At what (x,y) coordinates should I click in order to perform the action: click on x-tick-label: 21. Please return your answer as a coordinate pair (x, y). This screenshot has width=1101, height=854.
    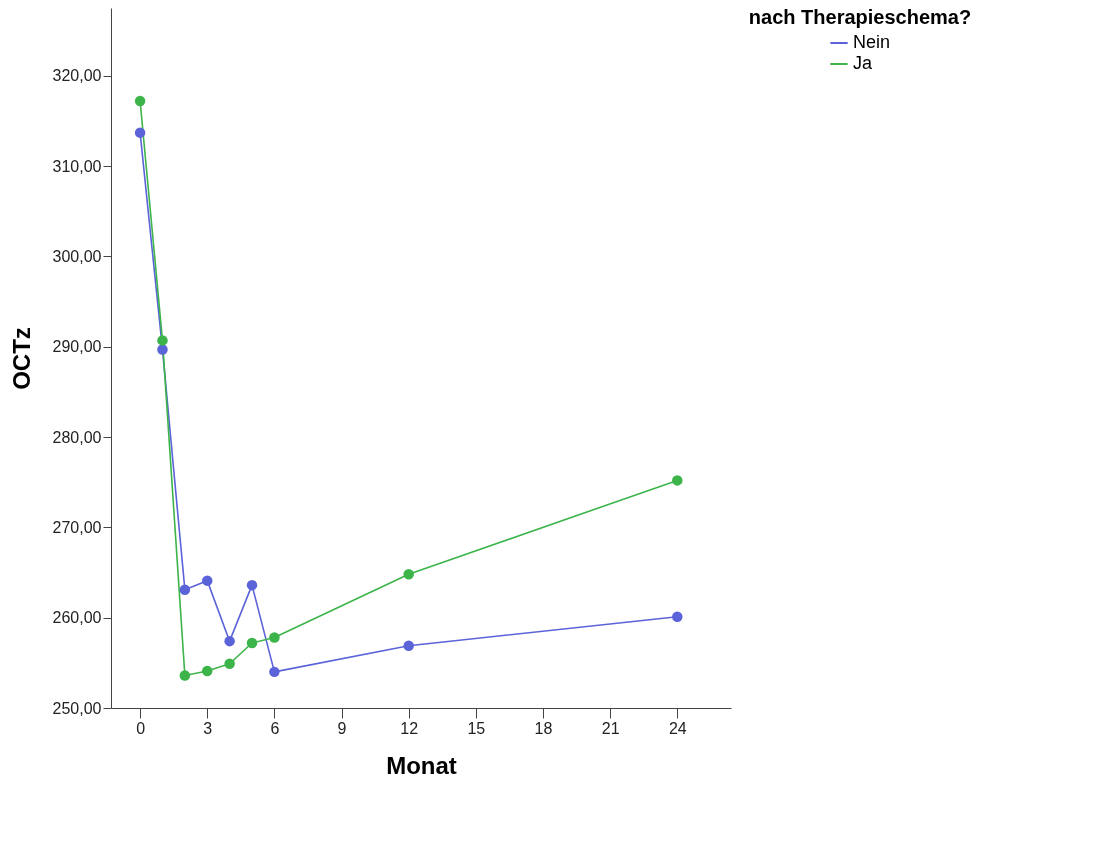
    Looking at the image, I should click on (610, 728).